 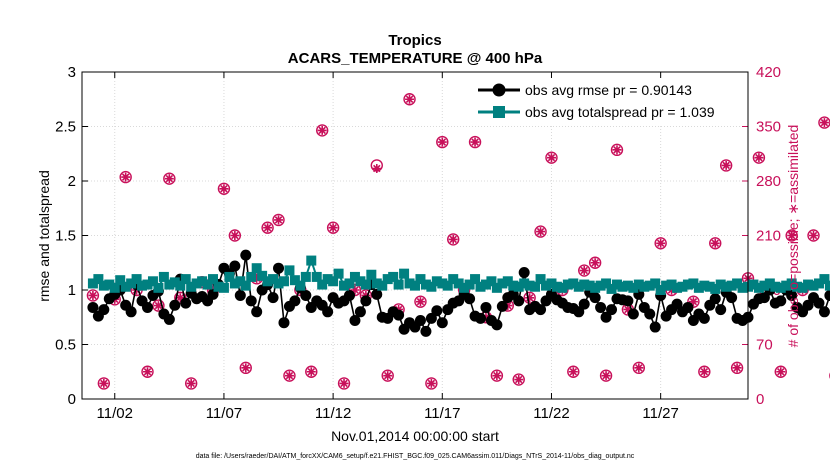 What do you see at coordinates (442, 413) in the screenshot?
I see `x-tick-label: 11/17` at bounding box center [442, 413].